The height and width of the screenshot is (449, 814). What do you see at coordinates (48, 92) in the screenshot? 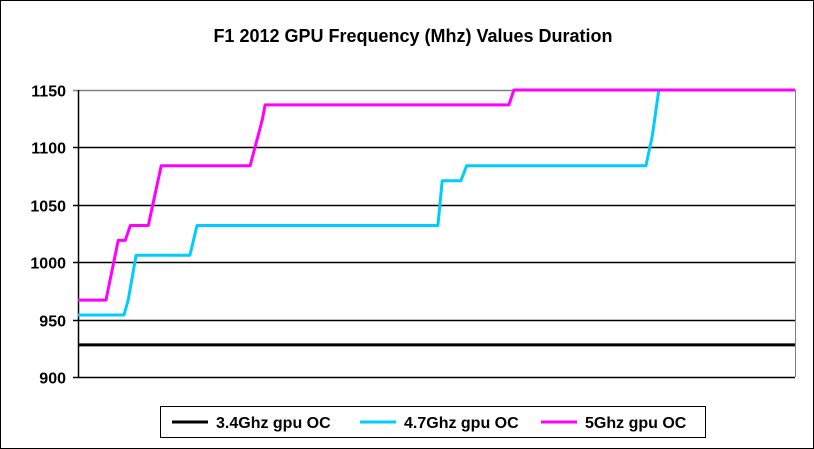
I see `y-tick-label: 1150` at bounding box center [48, 92].